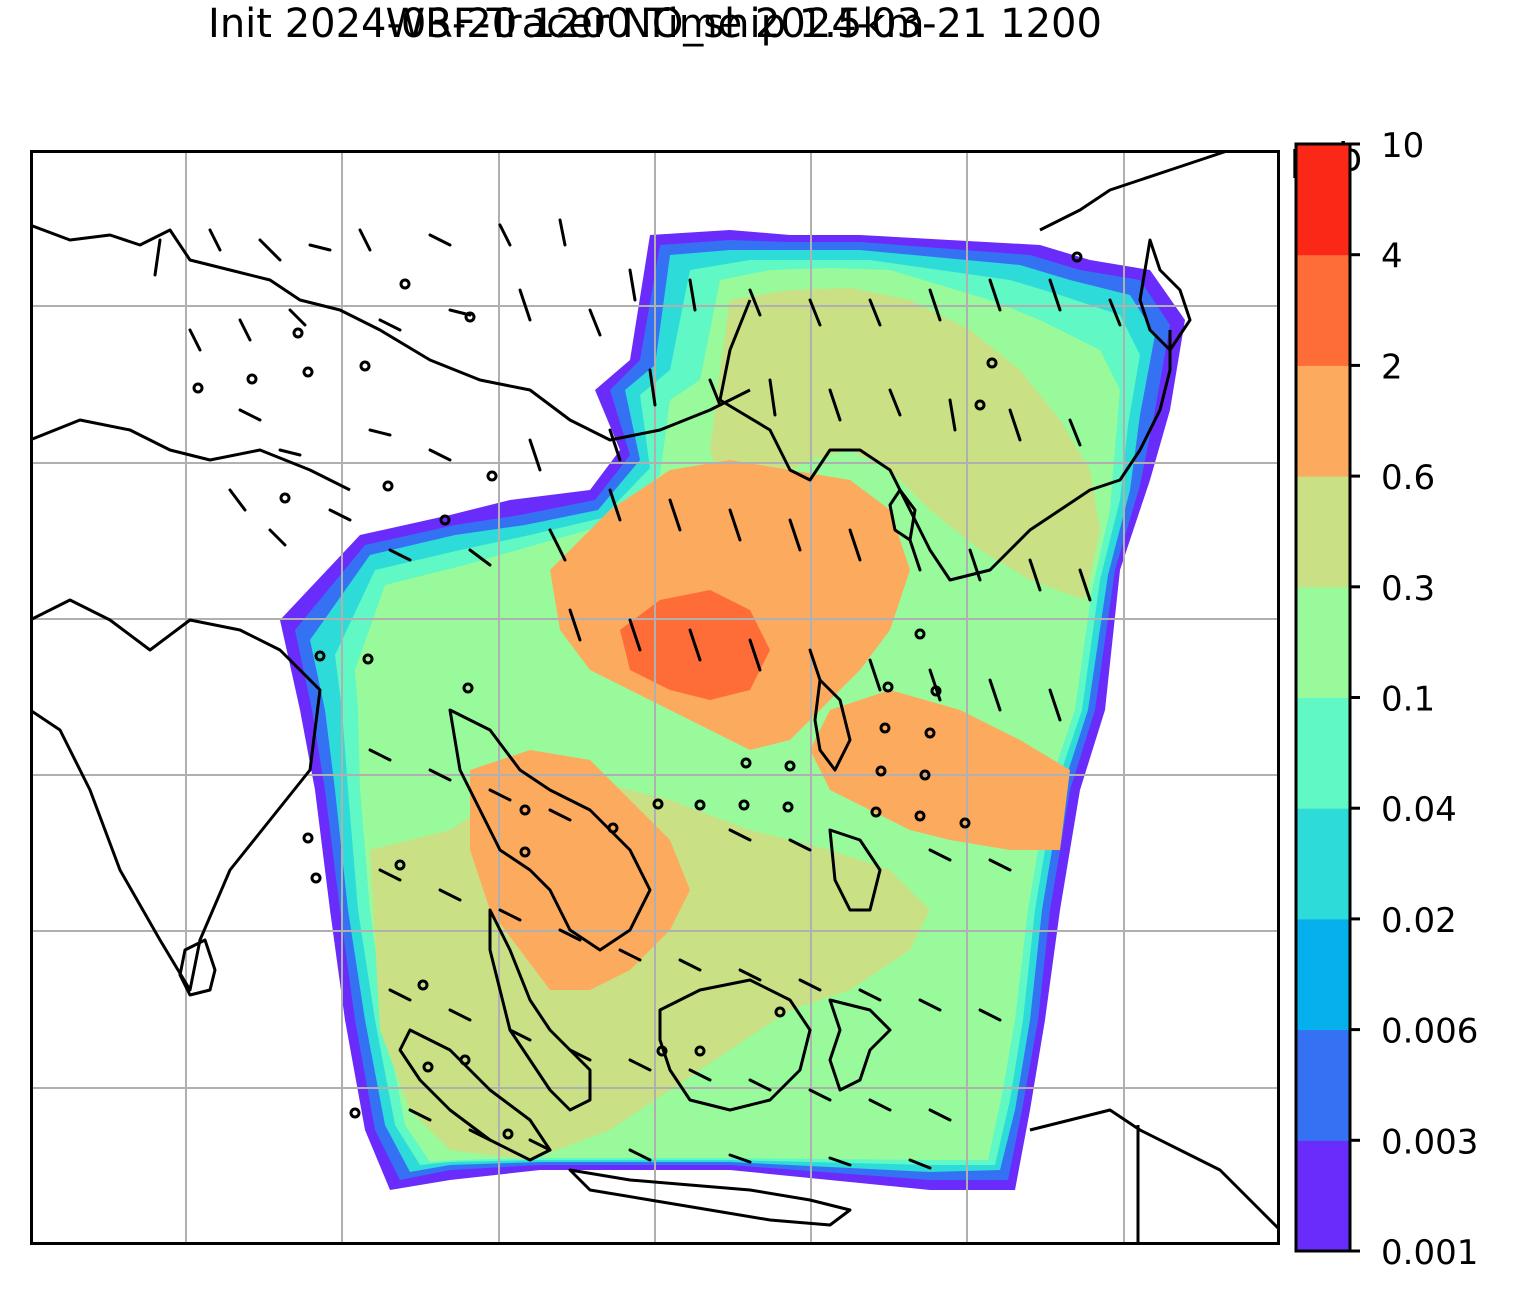 Image resolution: width=1528 pixels, height=1306 pixels. I want to click on colorbar-border, so click(1323, 697).